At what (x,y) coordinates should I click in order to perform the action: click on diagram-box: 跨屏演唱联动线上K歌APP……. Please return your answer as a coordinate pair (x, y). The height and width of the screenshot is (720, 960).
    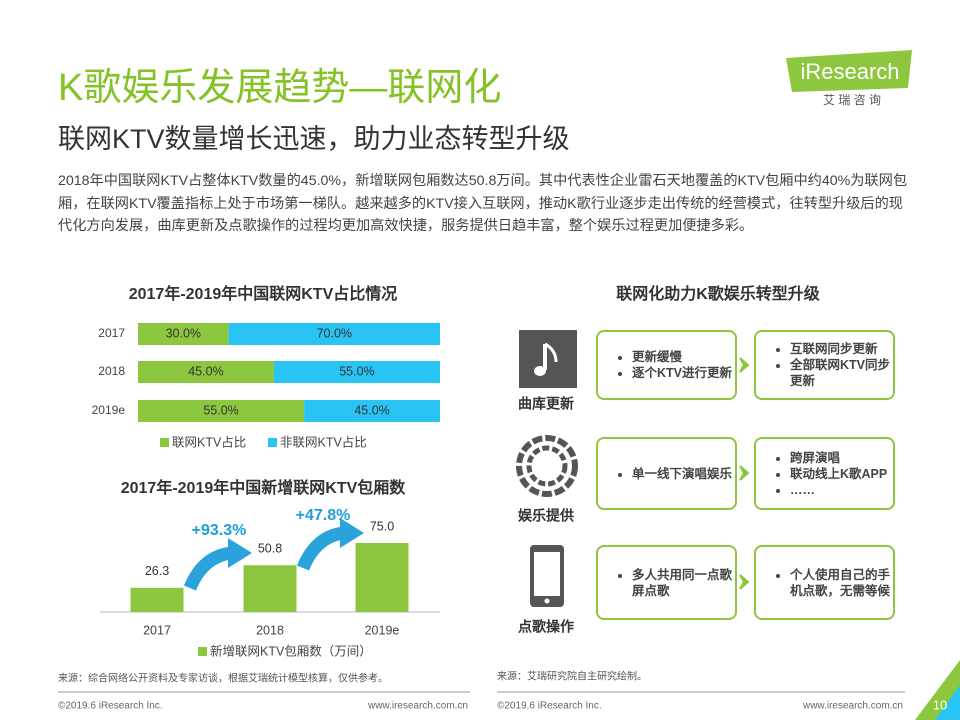
    Looking at the image, I should click on (824, 473).